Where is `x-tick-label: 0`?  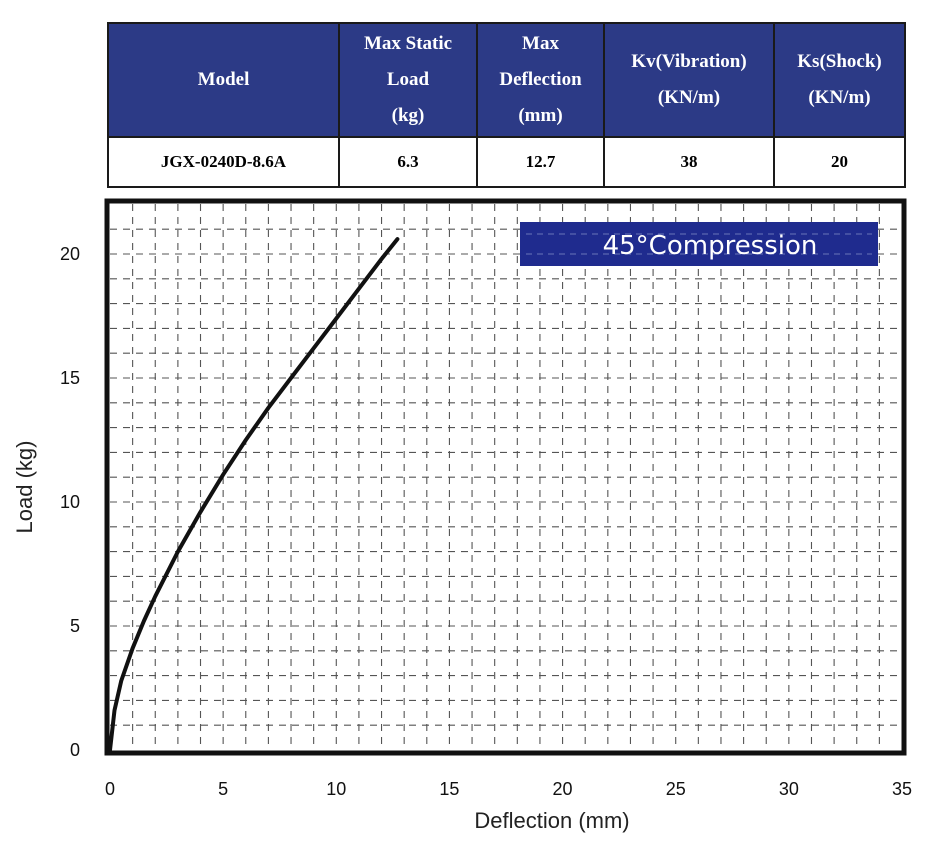 x-tick-label: 0 is located at coordinates (110, 789).